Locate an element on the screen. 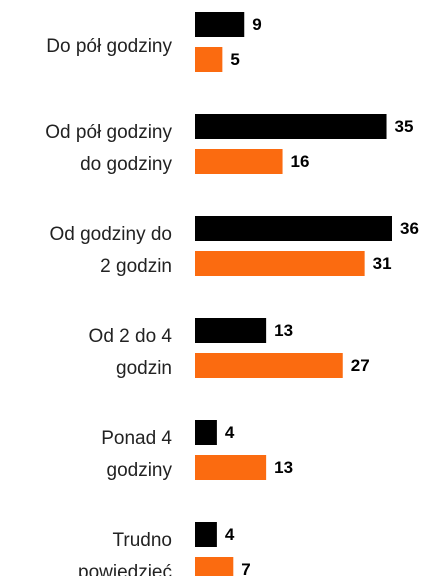  category-label: Od 2 do 4 is located at coordinates (131, 336).